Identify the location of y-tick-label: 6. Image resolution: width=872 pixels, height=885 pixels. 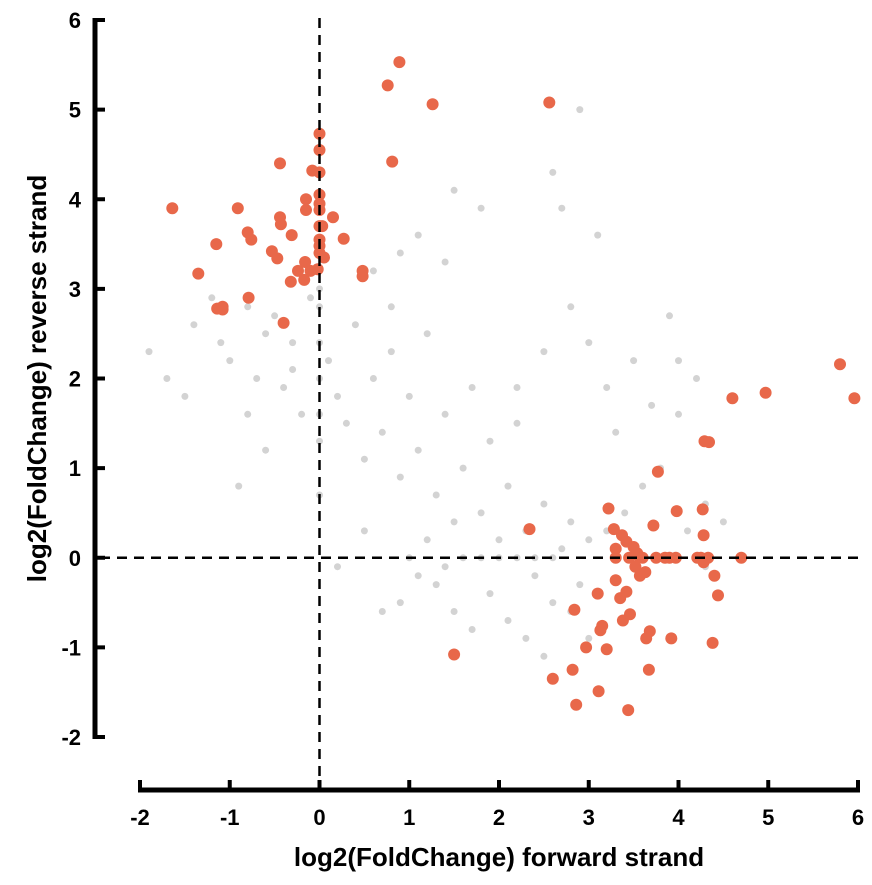
(75, 20).